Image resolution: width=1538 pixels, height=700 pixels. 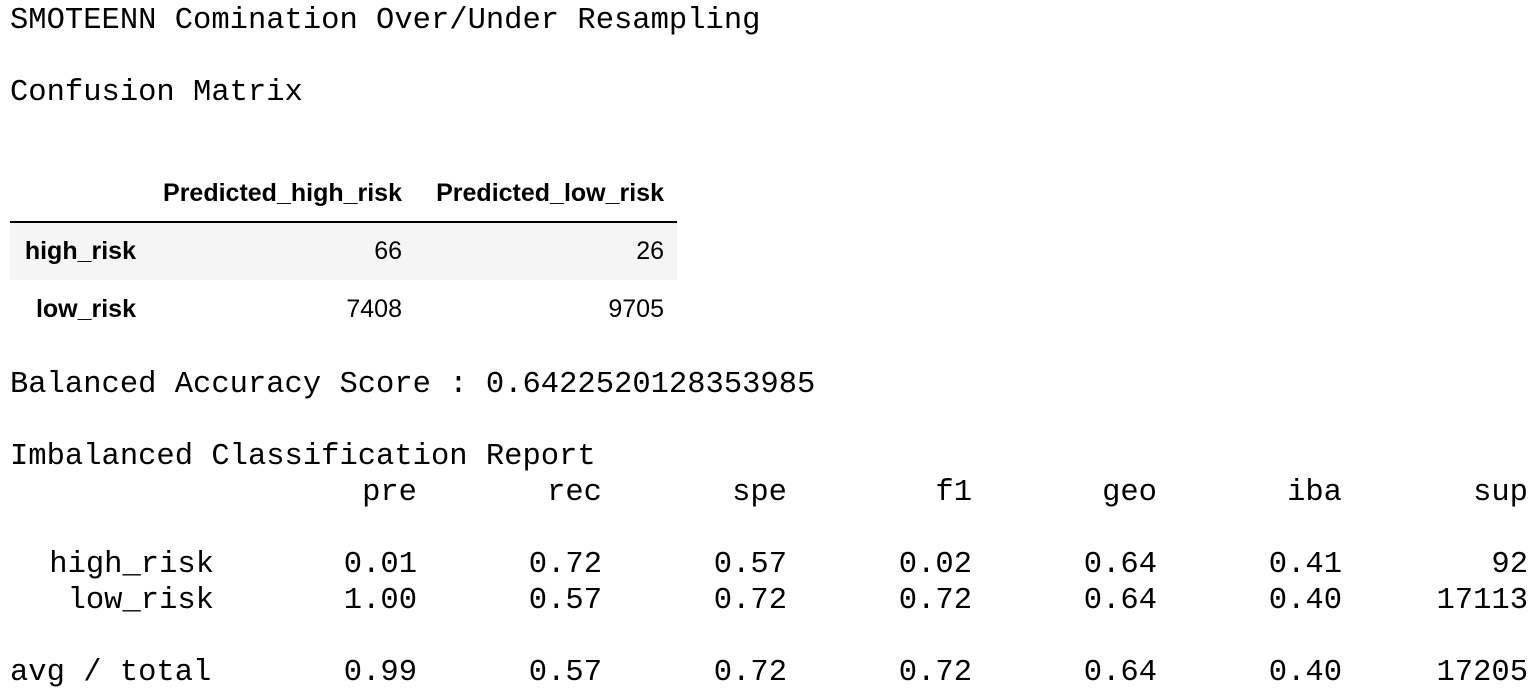 What do you see at coordinates (156, 93) in the screenshot?
I see `confusion-matrix-heading: Confusion Matrix` at bounding box center [156, 93].